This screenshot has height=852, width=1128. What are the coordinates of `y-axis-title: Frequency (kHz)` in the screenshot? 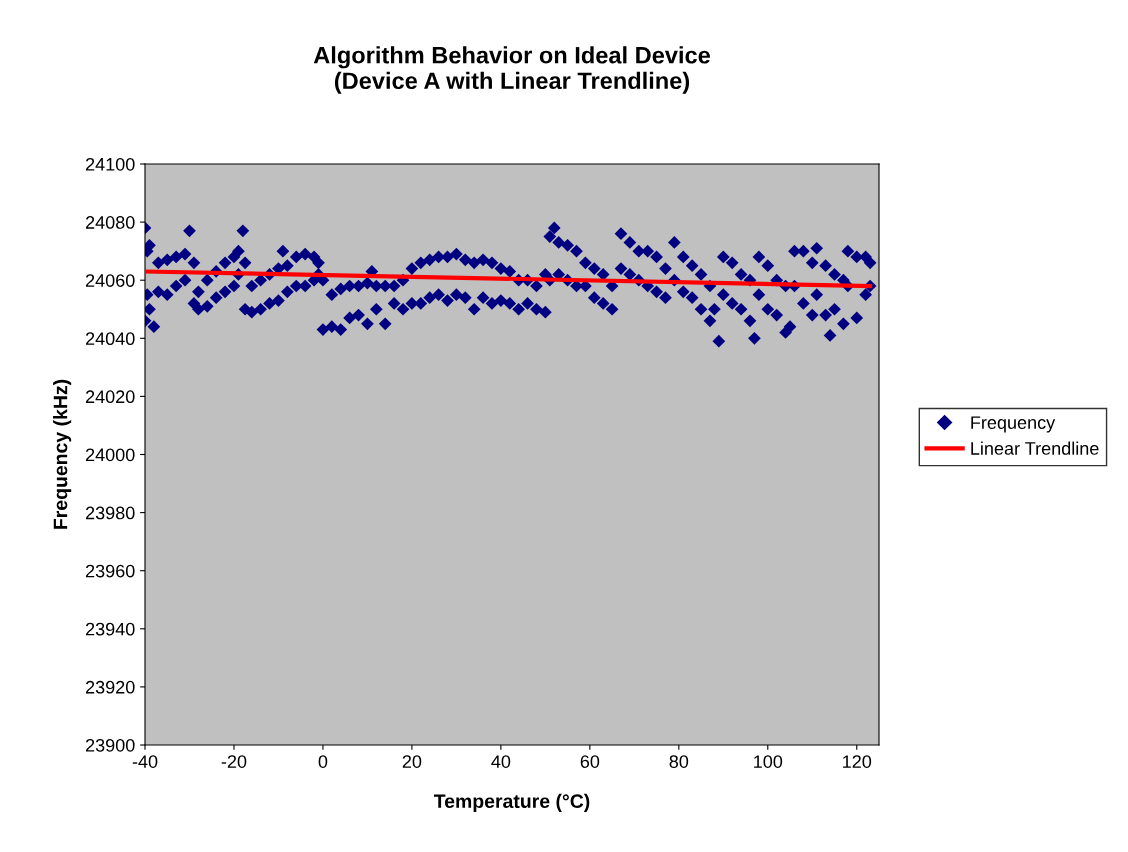 It's located at (62, 454).